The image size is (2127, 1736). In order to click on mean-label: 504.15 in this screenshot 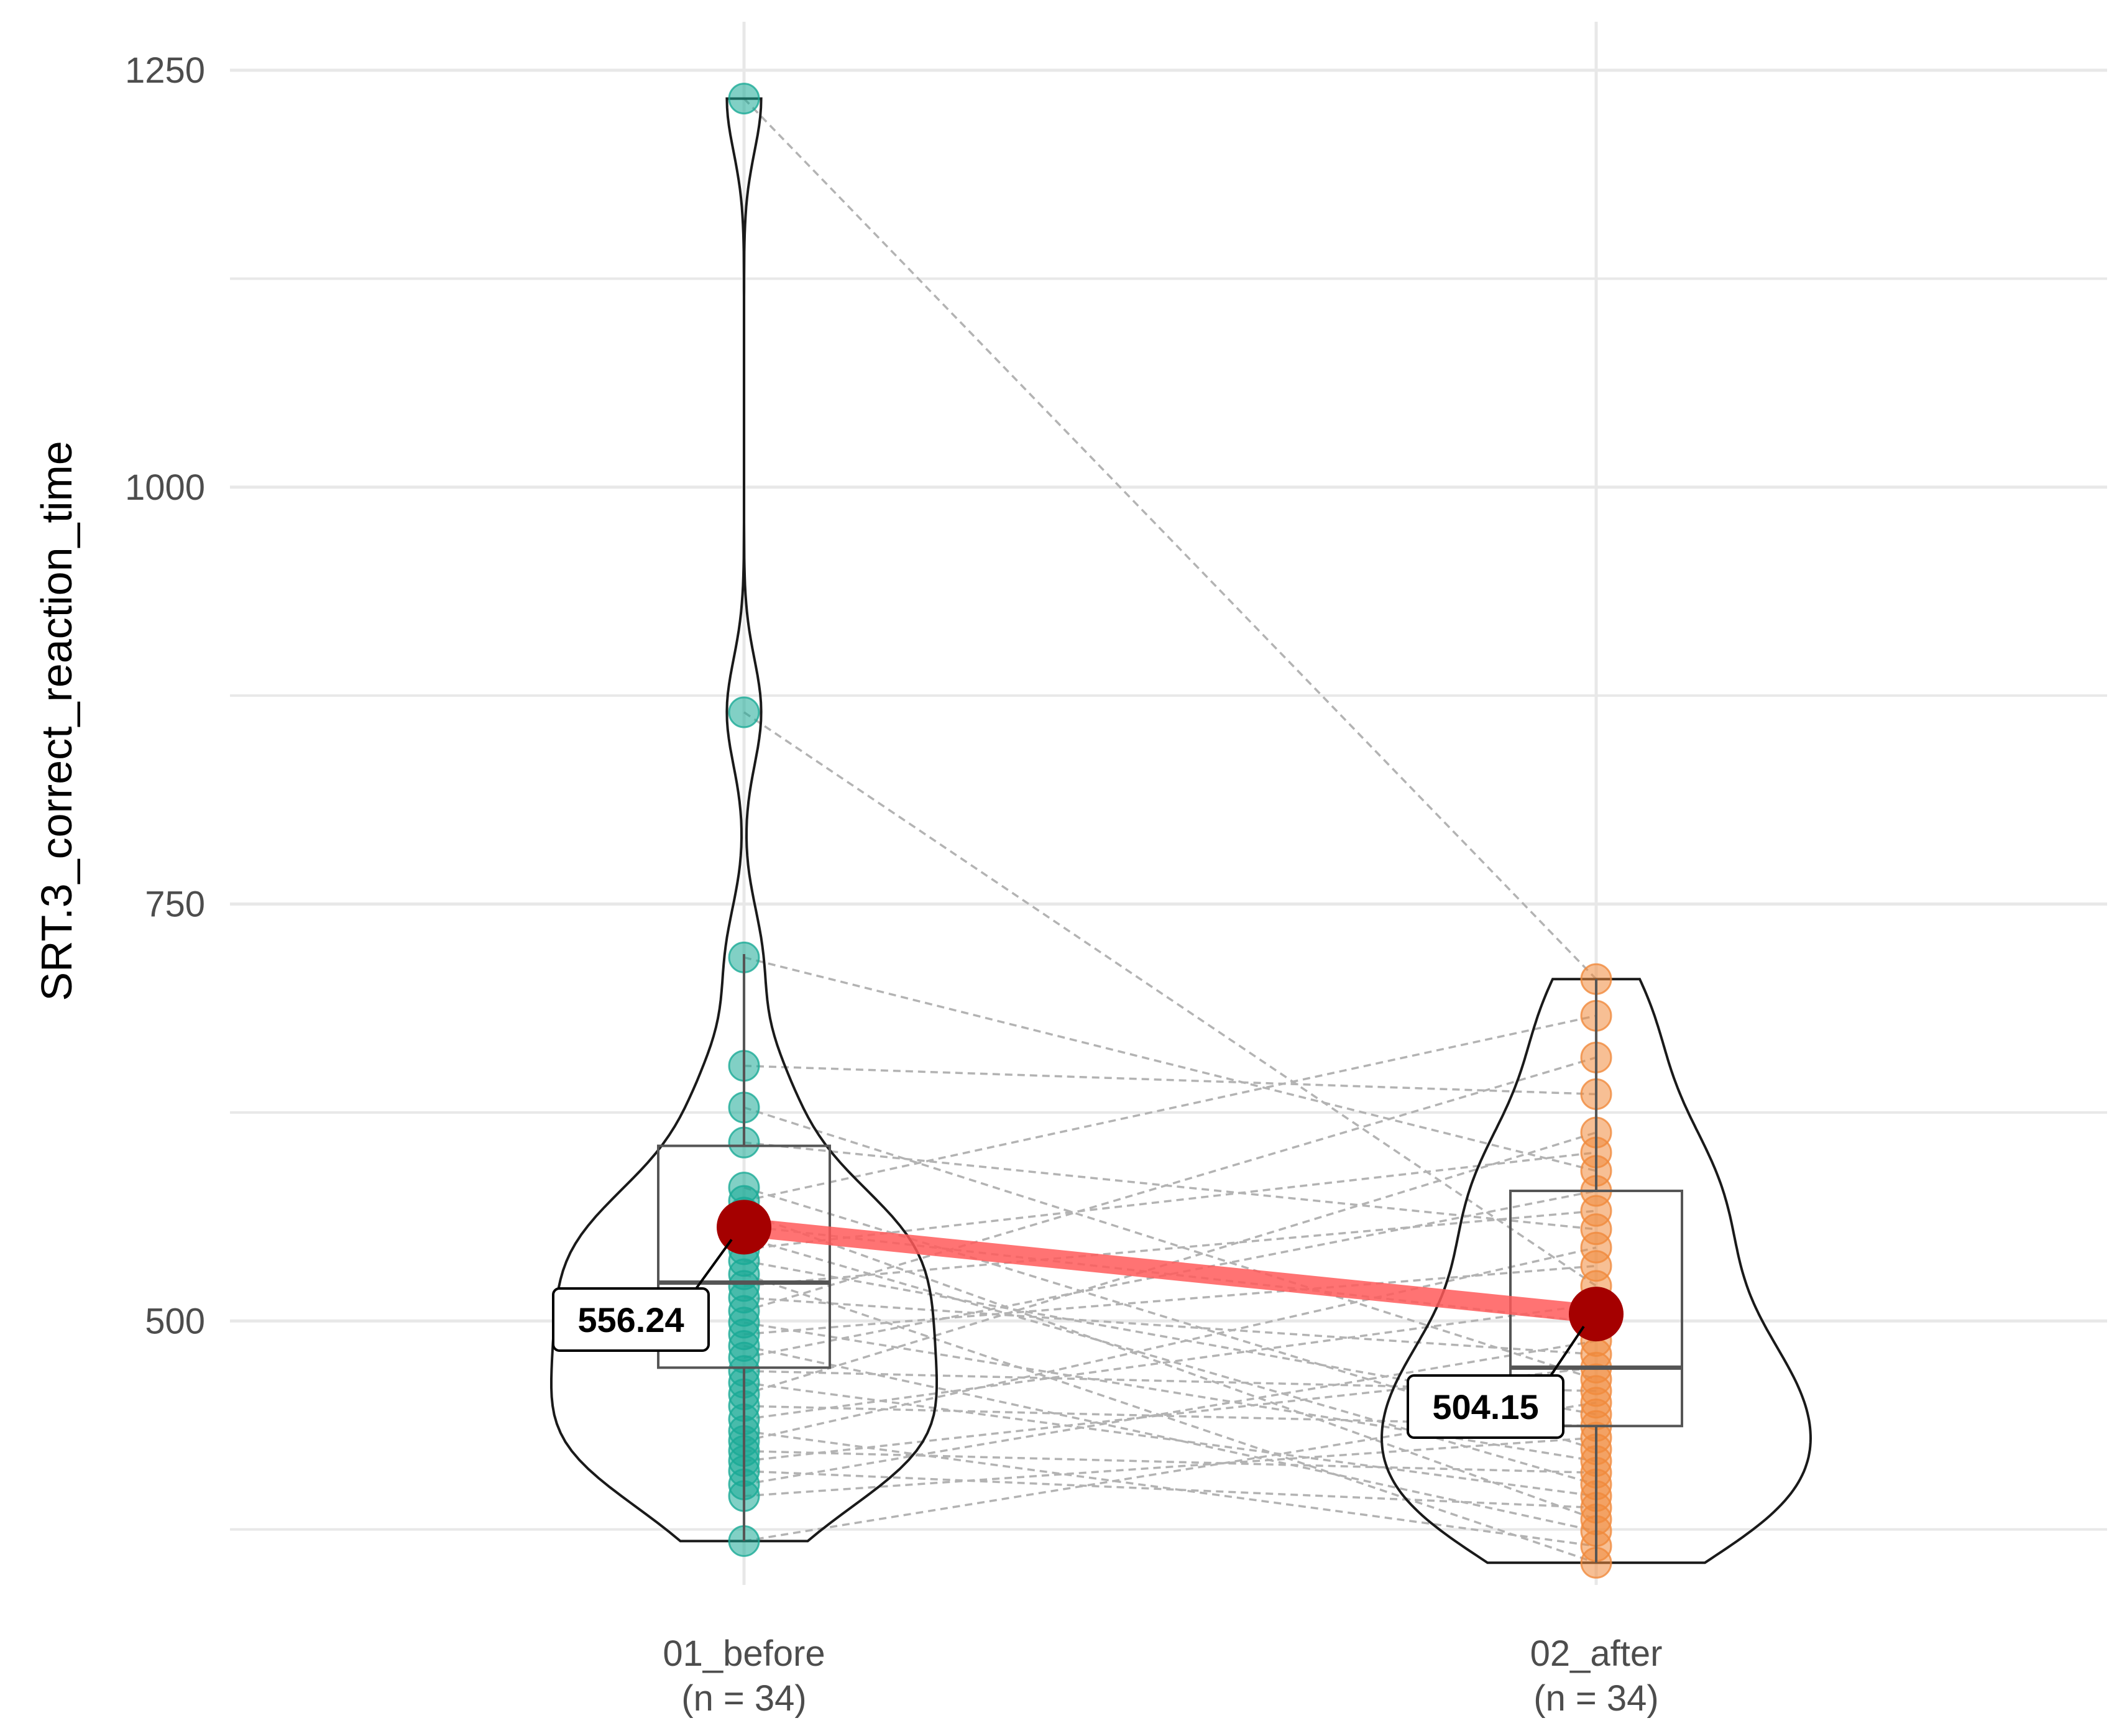, I will do `click(1485, 1406)`.